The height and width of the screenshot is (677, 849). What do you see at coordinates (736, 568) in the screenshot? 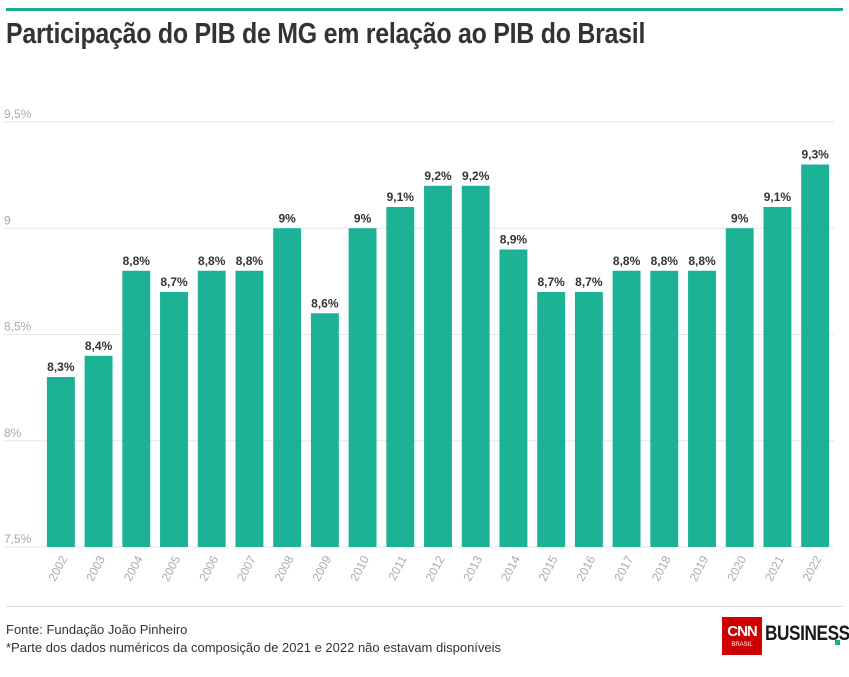
I see `x-tick-label: 2020` at bounding box center [736, 568].